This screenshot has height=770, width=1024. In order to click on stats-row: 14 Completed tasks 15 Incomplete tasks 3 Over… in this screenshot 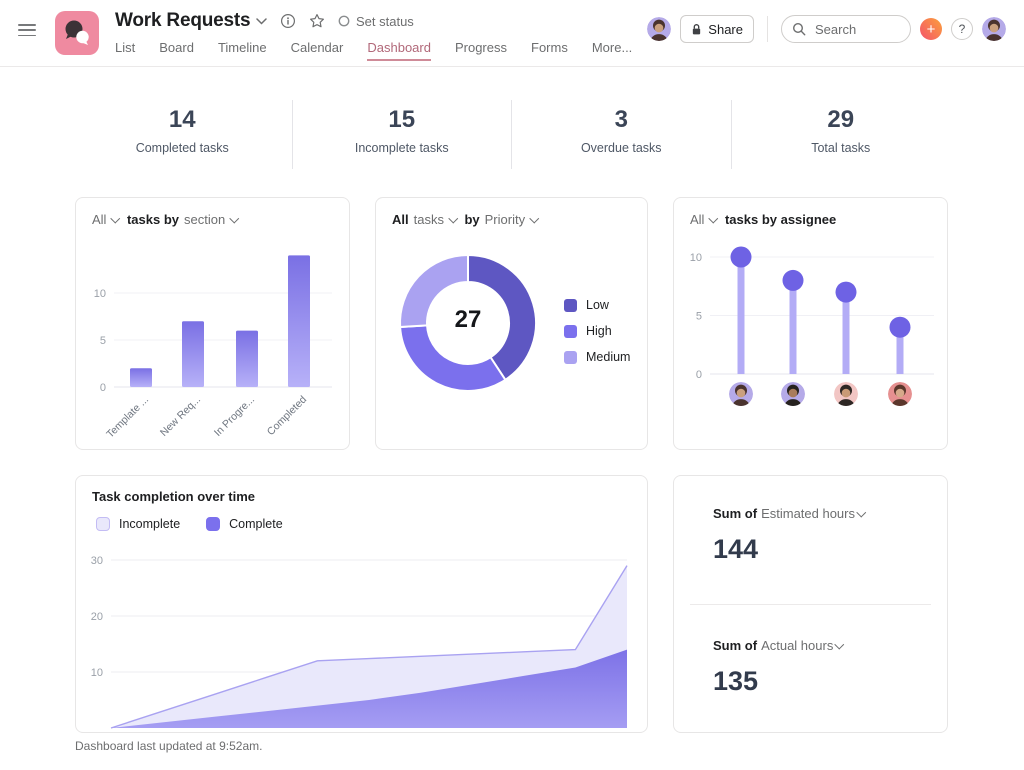, I will do `click(511, 134)`.